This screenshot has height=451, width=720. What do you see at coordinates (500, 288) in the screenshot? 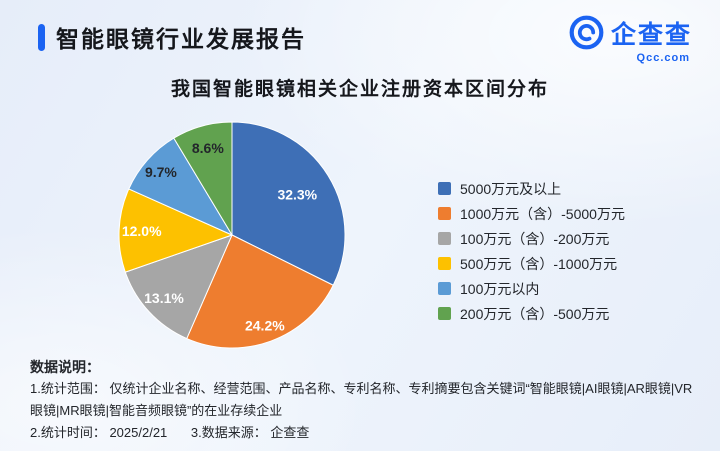
I see `legend-label: 100万元以内` at bounding box center [500, 288].